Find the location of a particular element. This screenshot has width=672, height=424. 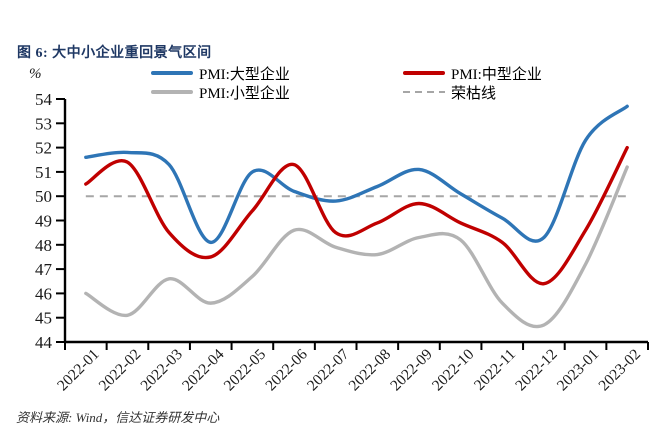

legend-item-3: 荣枯线 is located at coordinates (472, 92).